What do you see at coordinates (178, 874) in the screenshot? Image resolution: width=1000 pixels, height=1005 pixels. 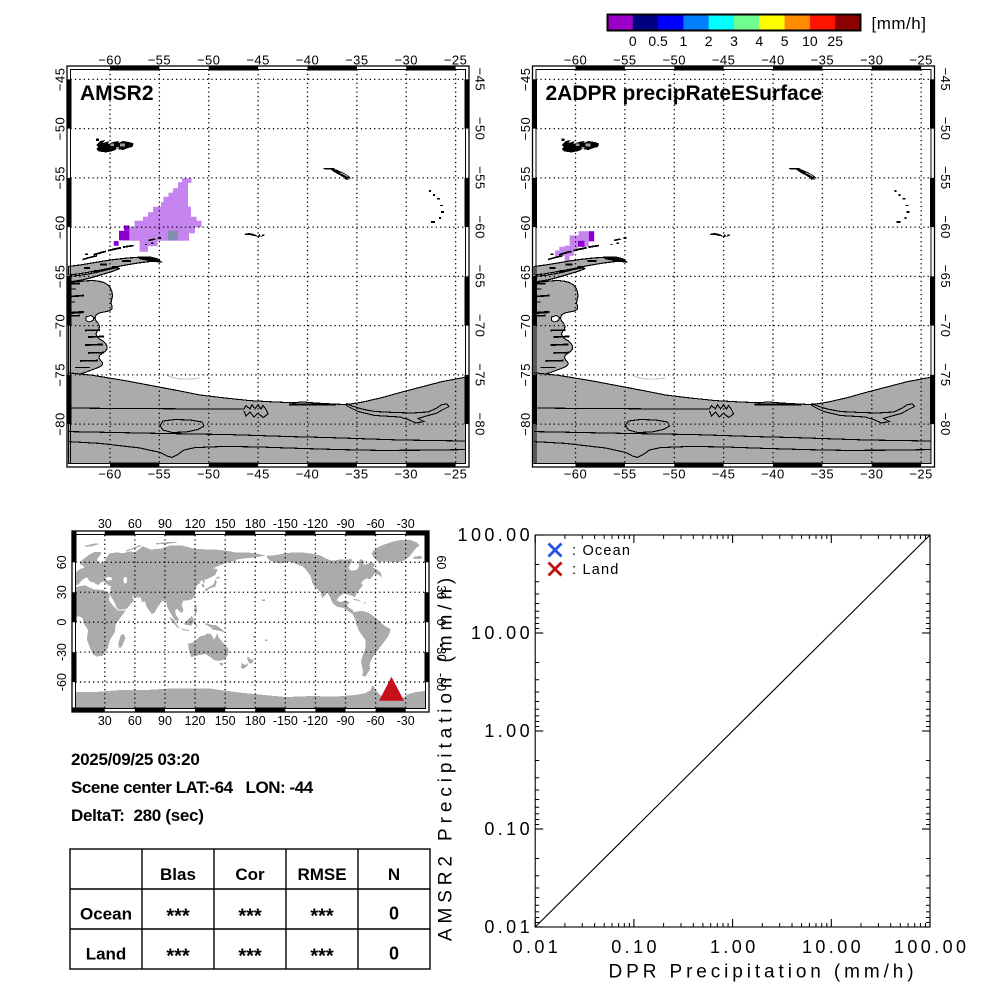 I see `svg-text: Blas` at bounding box center [178, 874].